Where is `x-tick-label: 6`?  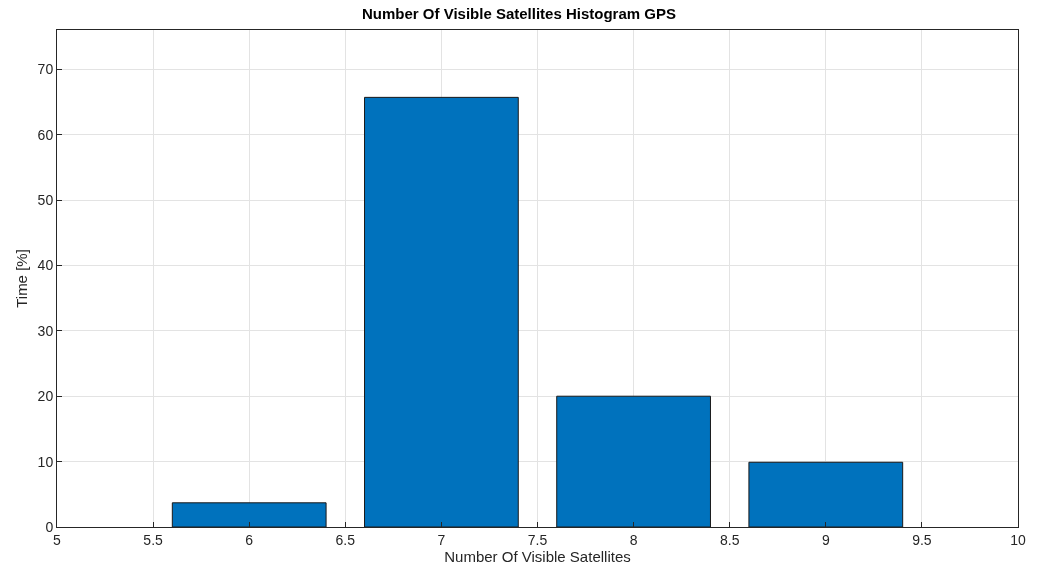
x-tick-label: 6 is located at coordinates (249, 539).